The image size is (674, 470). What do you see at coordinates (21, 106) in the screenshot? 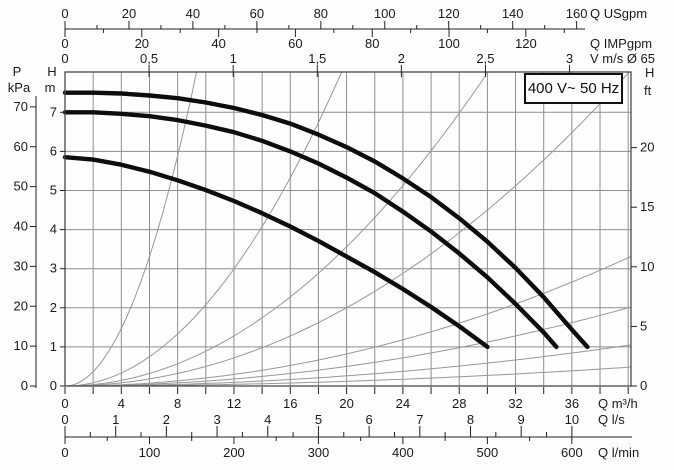
I see `tick-label: 70` at bounding box center [21, 106].